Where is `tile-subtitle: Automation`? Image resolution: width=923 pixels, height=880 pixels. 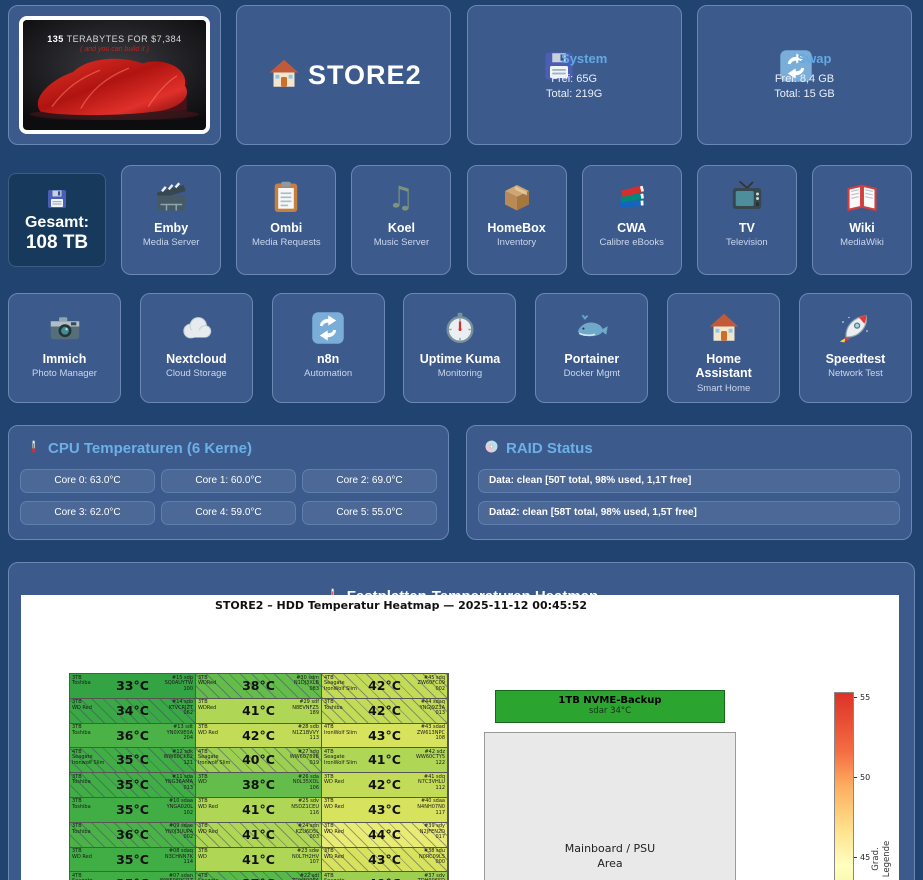 tile-subtitle: Automation is located at coordinates (328, 374).